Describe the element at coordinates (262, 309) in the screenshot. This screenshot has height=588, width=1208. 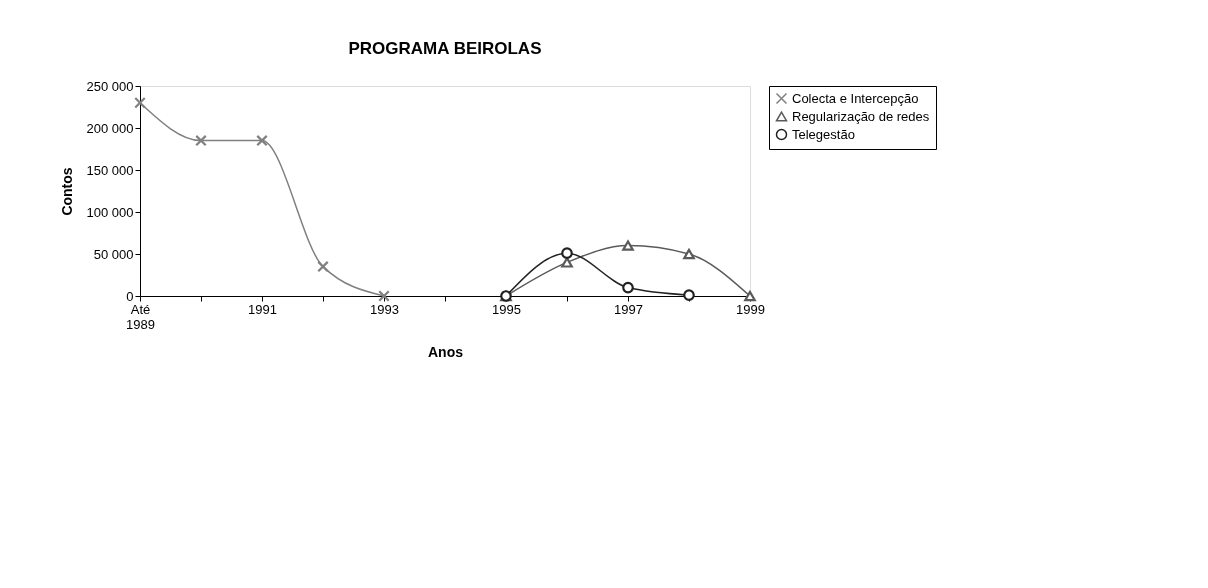
I see `x-tick-label: 1991` at that location.